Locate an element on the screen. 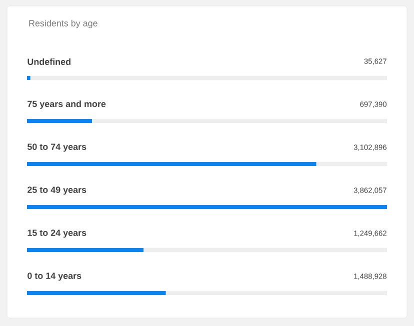  chart-title: Residents by age is located at coordinates (63, 24).